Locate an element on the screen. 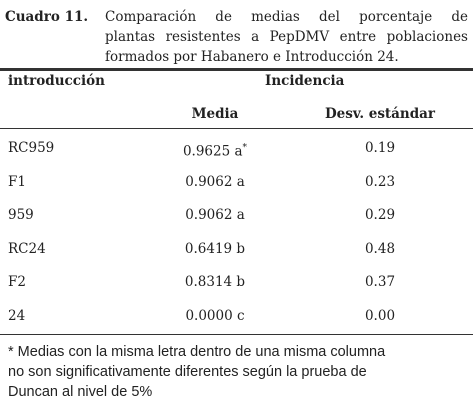 The image size is (473, 402). column-header: Desv. estándar is located at coordinates (380, 114).